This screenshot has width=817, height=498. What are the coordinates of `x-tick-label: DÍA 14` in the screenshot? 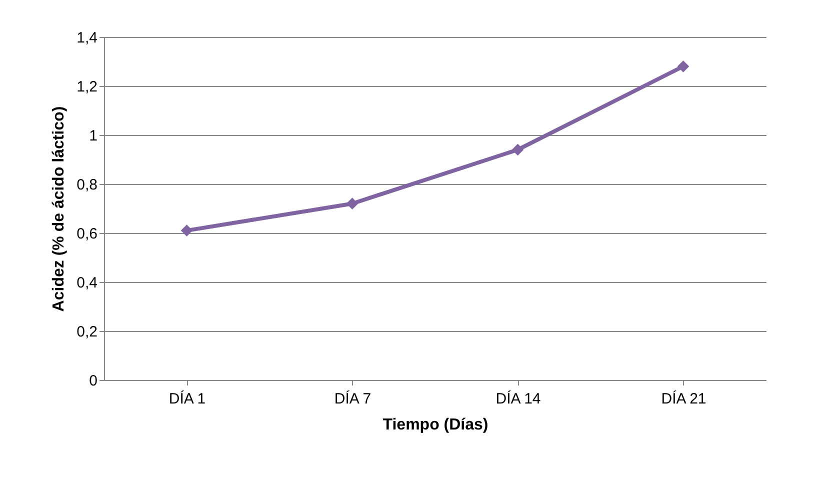 It's located at (518, 399).